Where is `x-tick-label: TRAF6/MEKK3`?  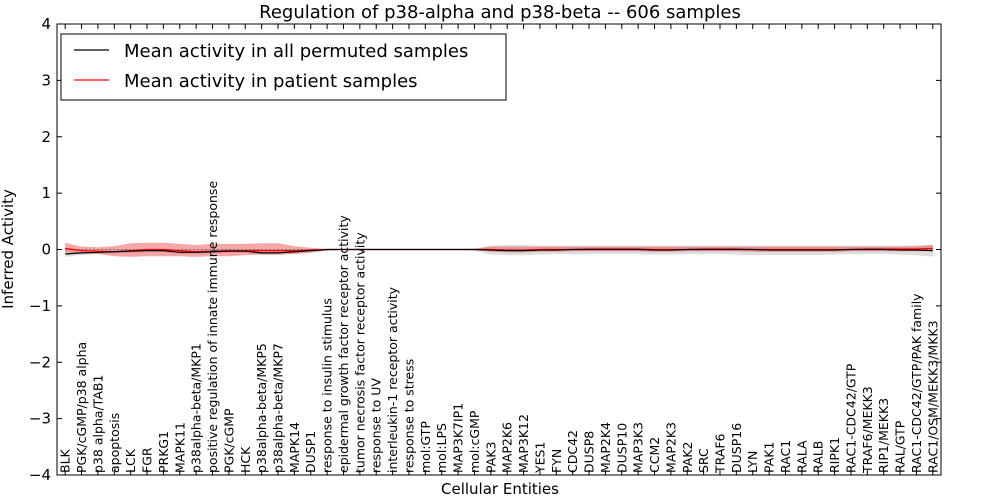
x-tick-label: TRAF6/MEKK3 is located at coordinates (867, 430).